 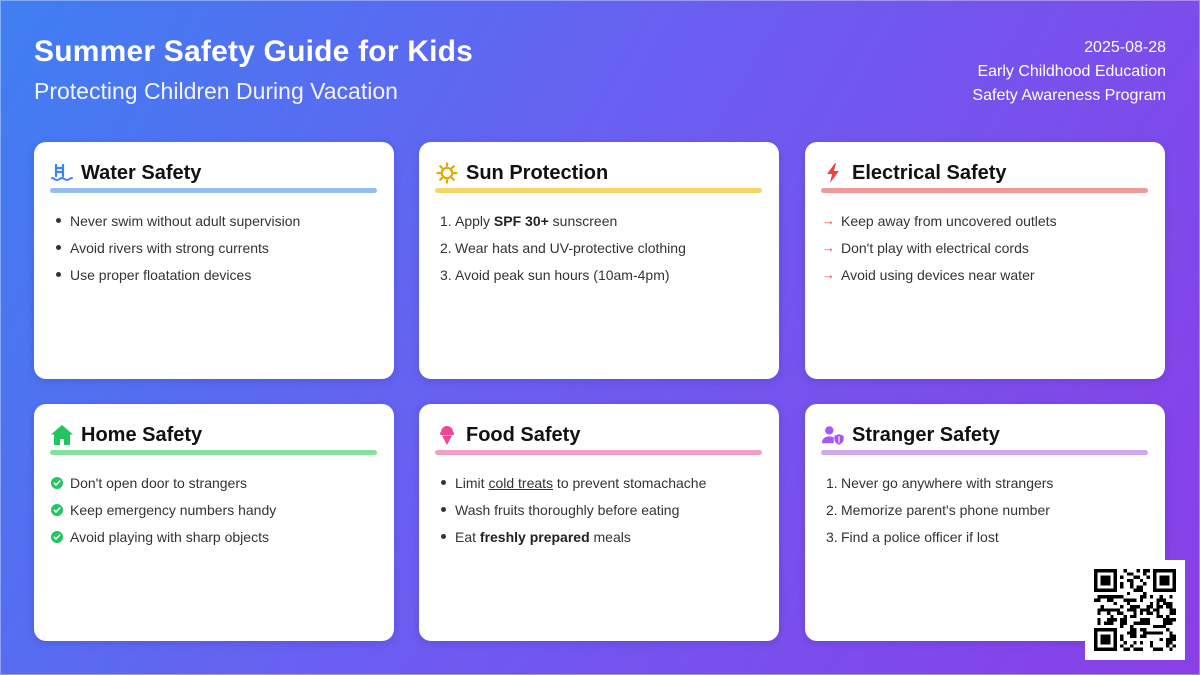 What do you see at coordinates (598, 435) in the screenshot?
I see `card-header: Food Safety` at bounding box center [598, 435].